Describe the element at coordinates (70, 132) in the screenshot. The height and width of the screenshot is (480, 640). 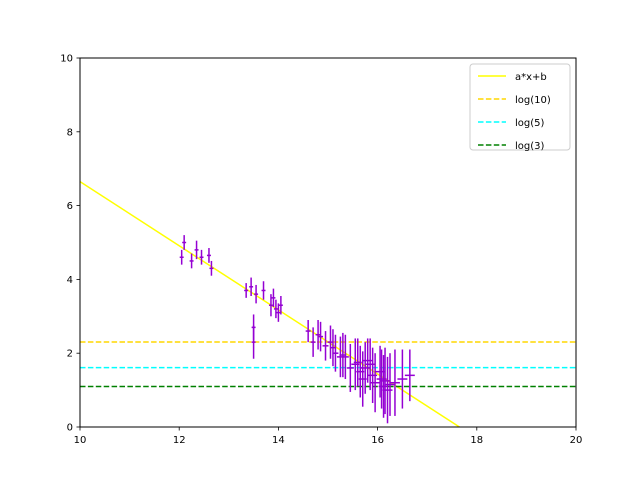
I see `y-tick-label: 8` at that location.